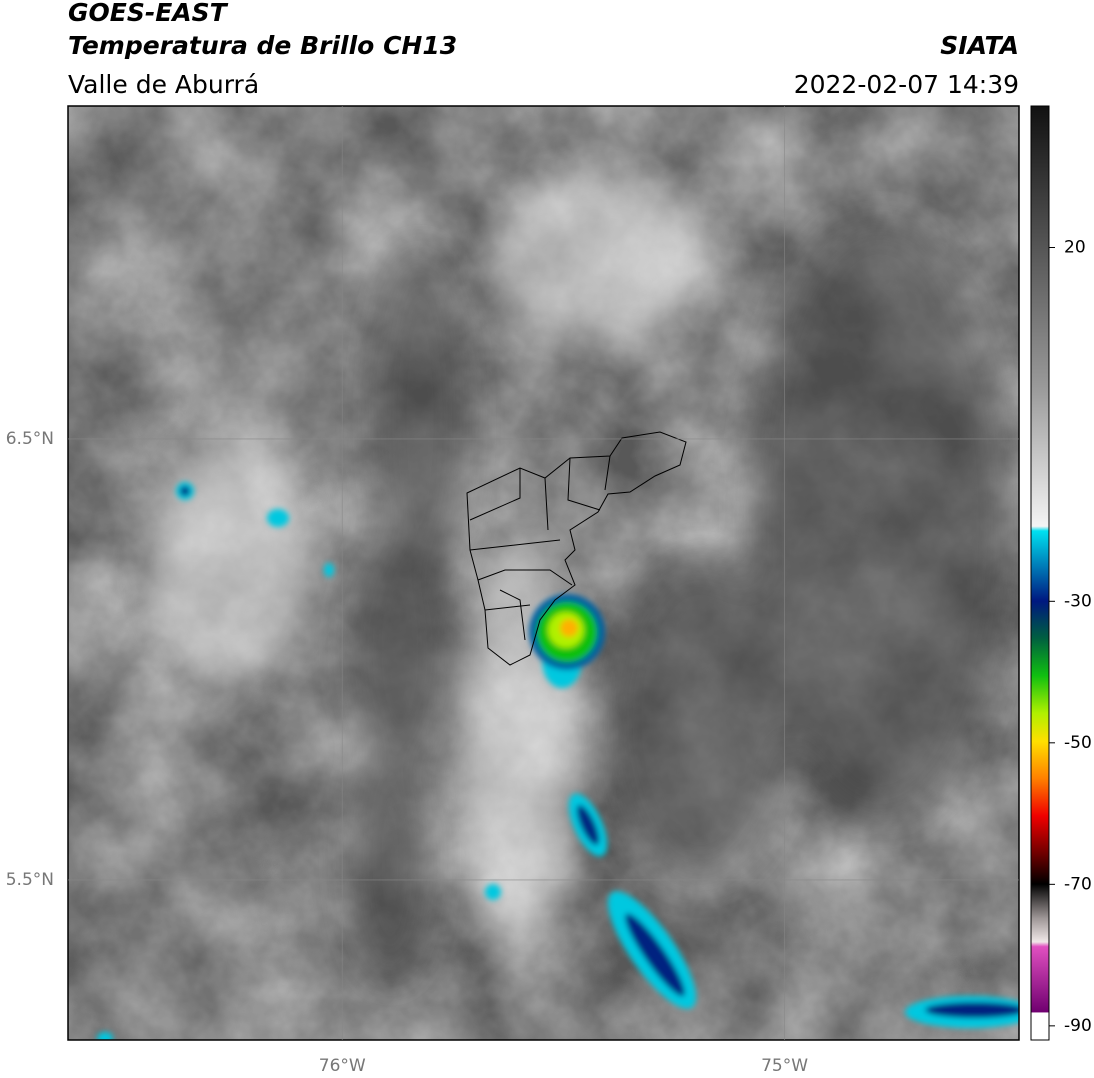 The height and width of the screenshot is (1078, 1094). I want to click on title: GOES-EAST, so click(147, 13).